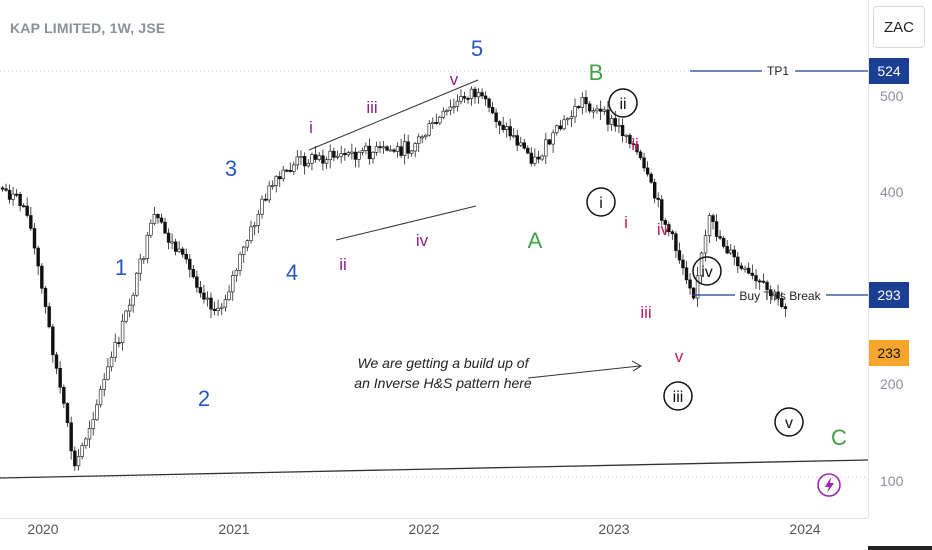 The height and width of the screenshot is (550, 932). I want to click on lightning-icon, so click(829, 485).